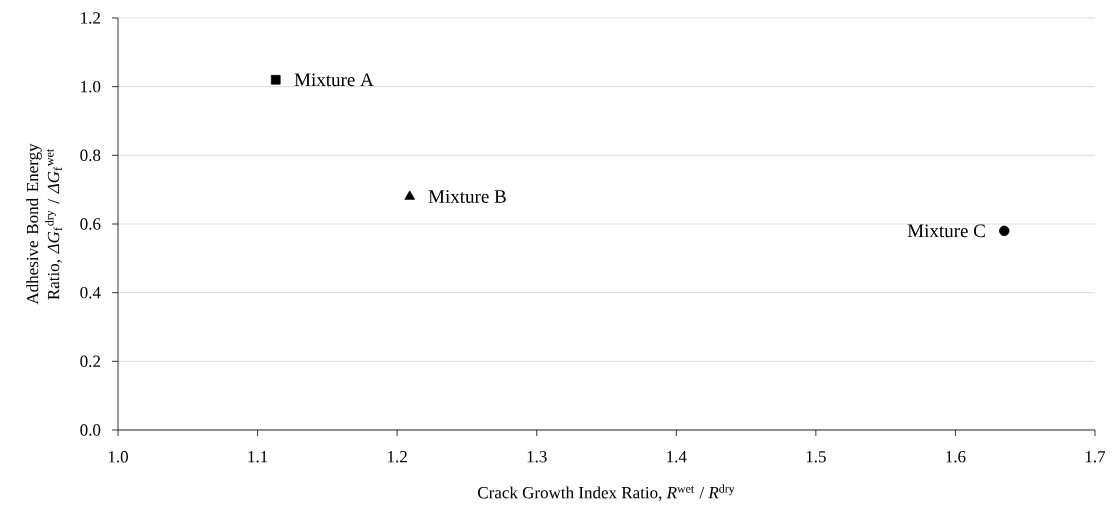 The width and height of the screenshot is (1112, 529). I want to click on y-tick-label: 1.2, so click(91, 18).